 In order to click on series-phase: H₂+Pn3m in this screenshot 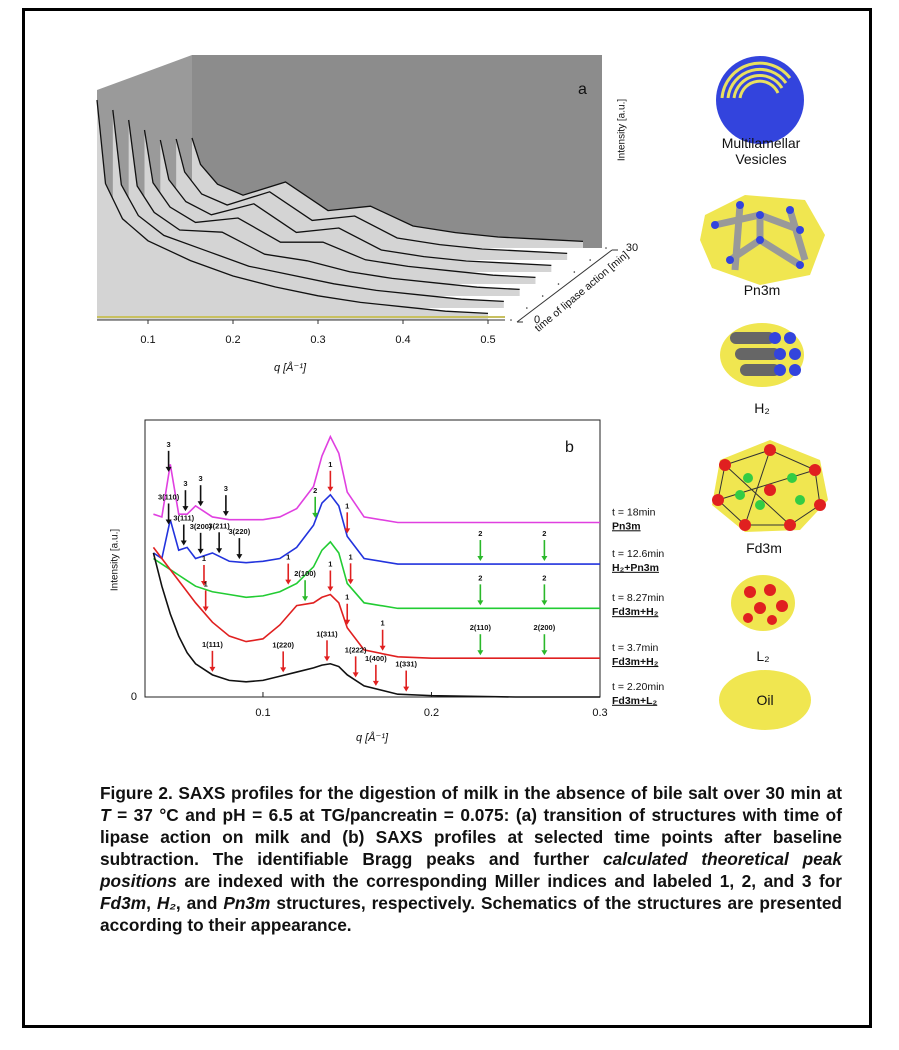, I will do `click(635, 568)`.